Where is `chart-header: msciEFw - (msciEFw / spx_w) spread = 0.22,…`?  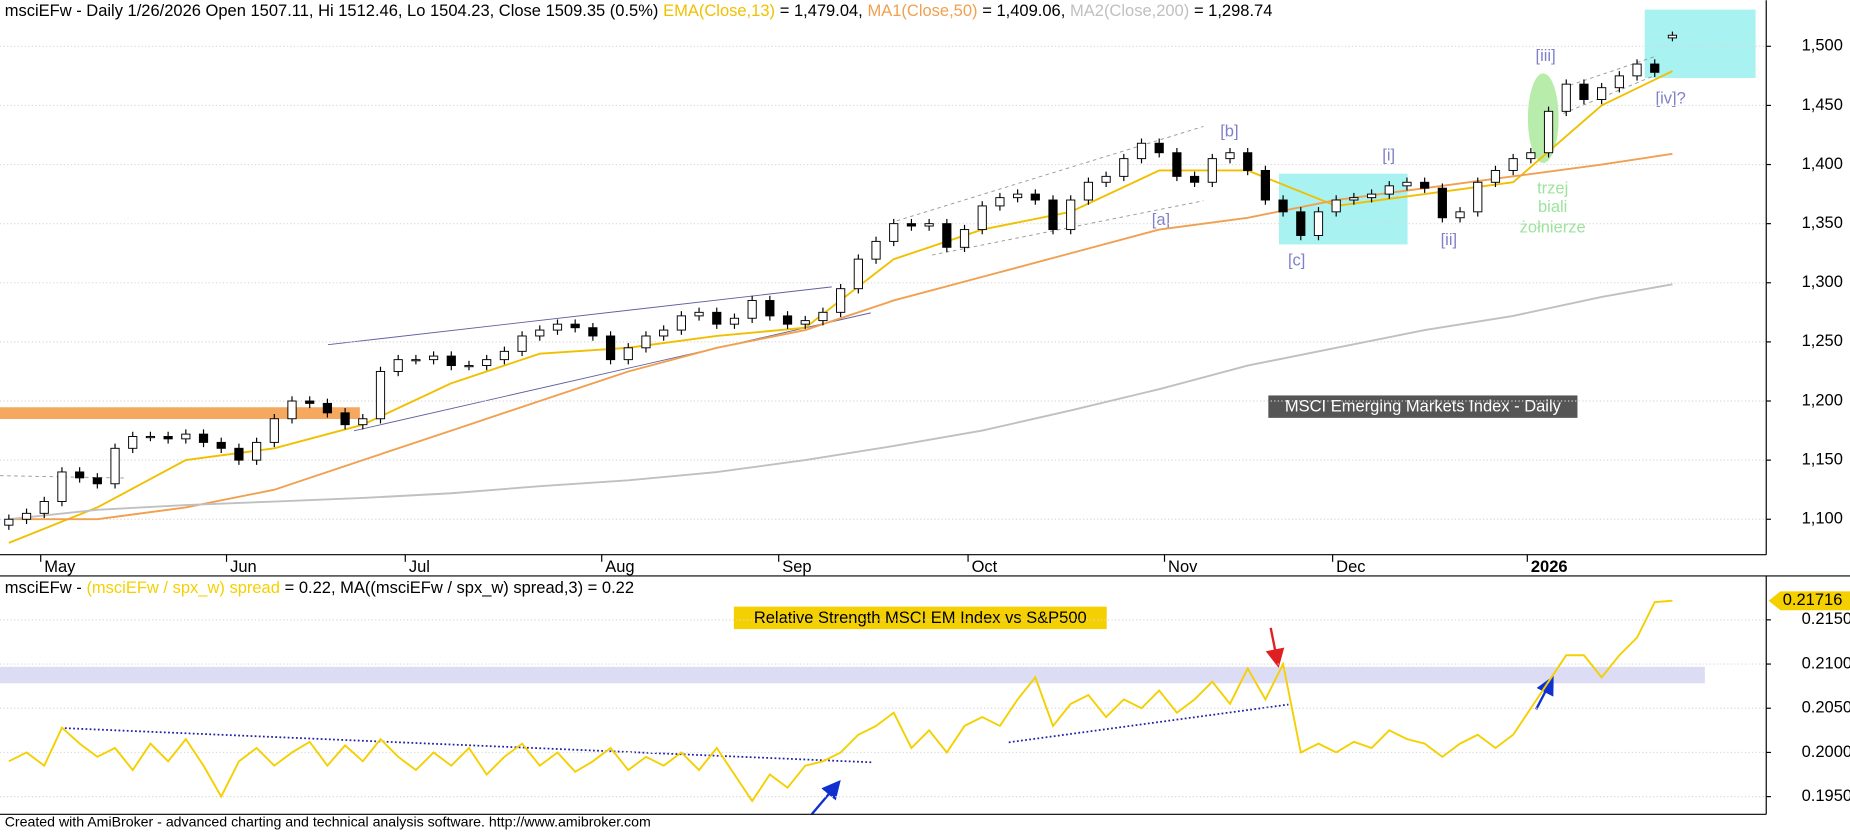
chart-header: msciEFw - (msciEFw / spx_w) spread = 0.22,… is located at coordinates (319, 588).